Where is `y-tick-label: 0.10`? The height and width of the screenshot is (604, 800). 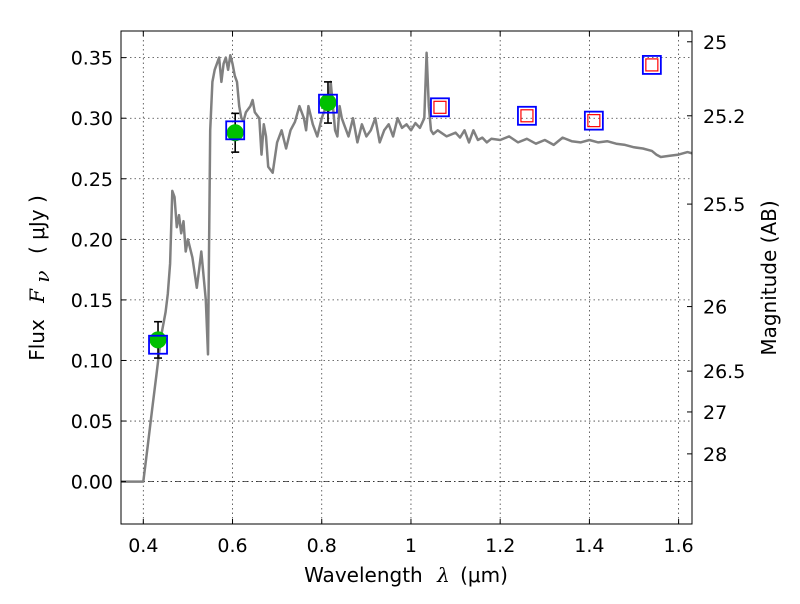
y-tick-label: 0.10 is located at coordinates (92, 361).